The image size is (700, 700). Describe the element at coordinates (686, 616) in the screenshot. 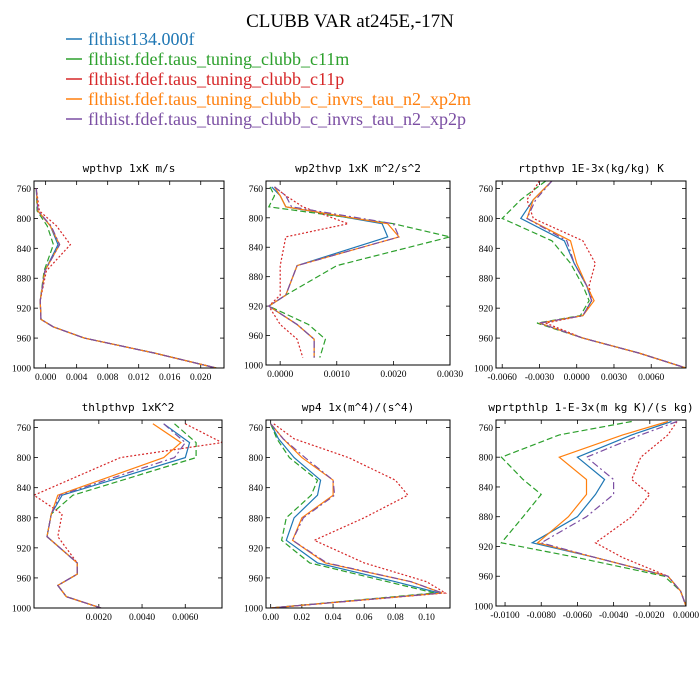

I see `x-tick-label: 0.0000` at that location.